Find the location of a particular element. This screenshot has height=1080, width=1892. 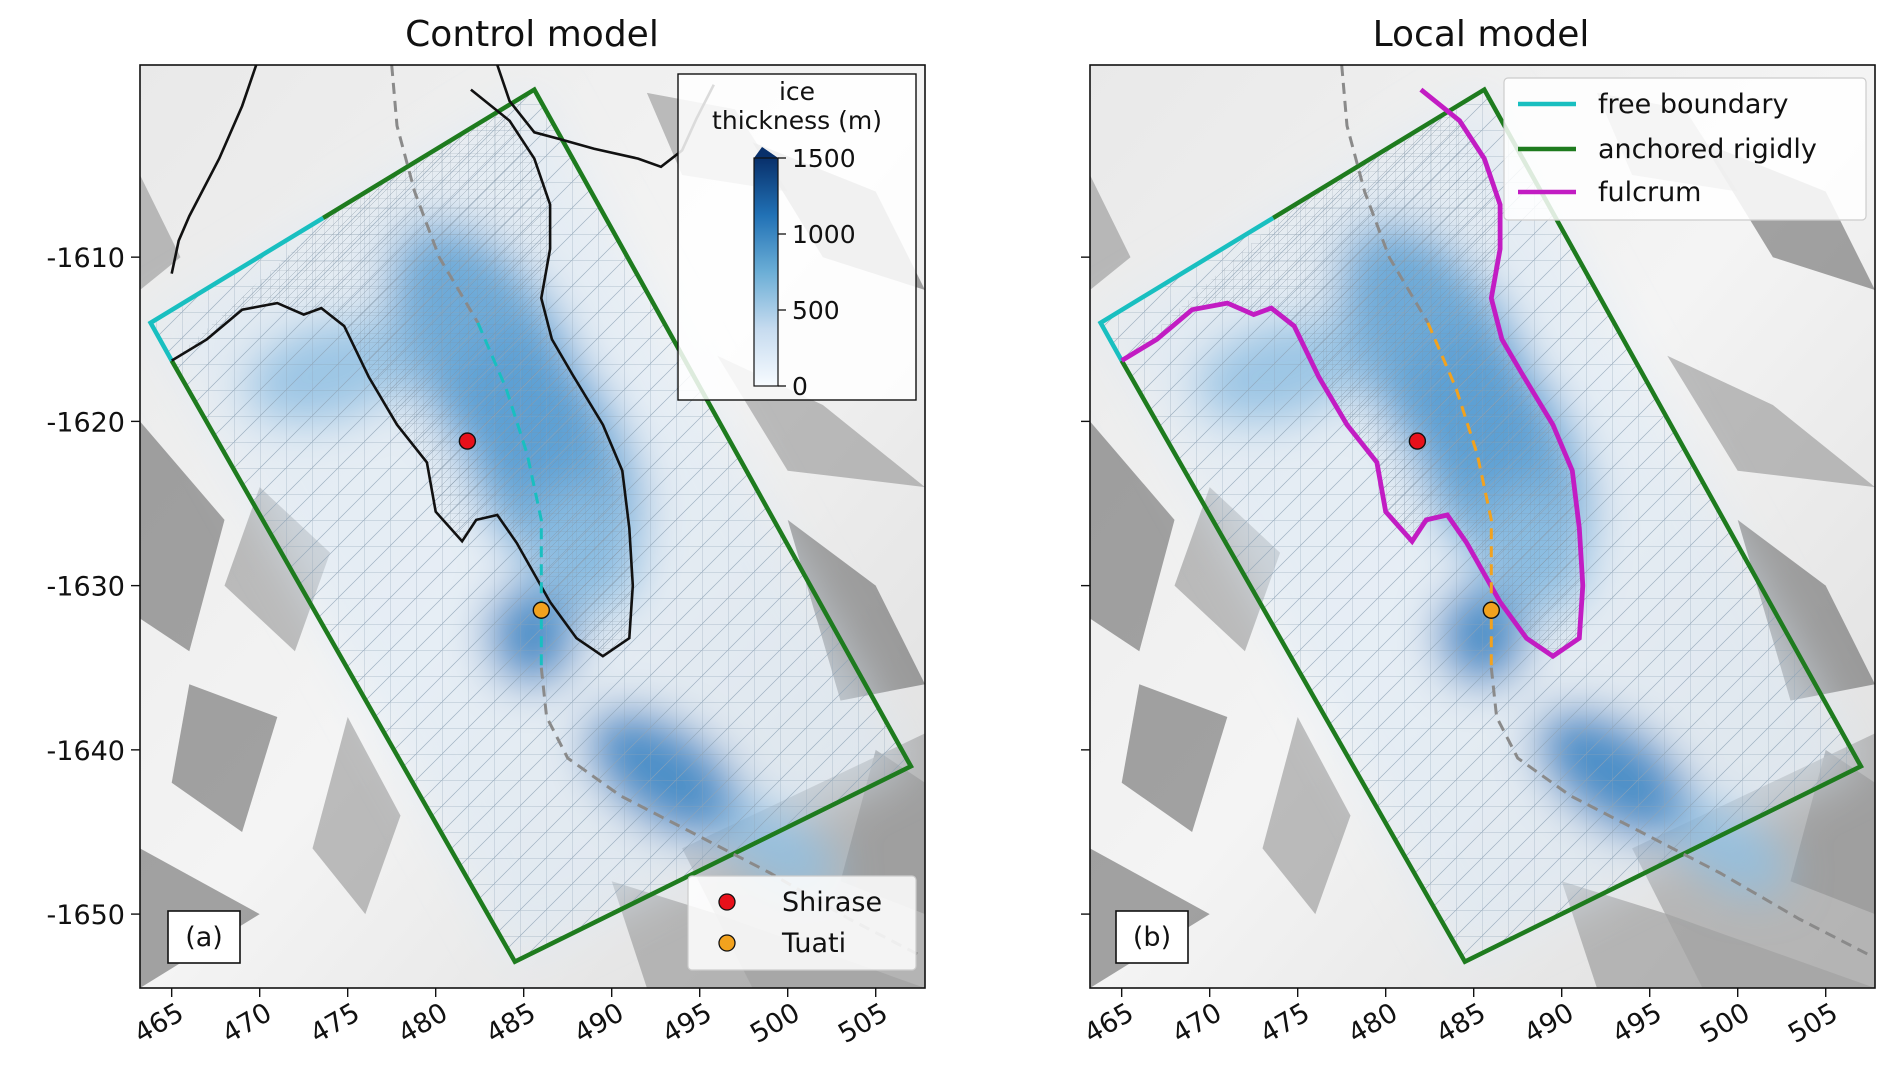

colorbar-tick-label: 0 is located at coordinates (800, 386).